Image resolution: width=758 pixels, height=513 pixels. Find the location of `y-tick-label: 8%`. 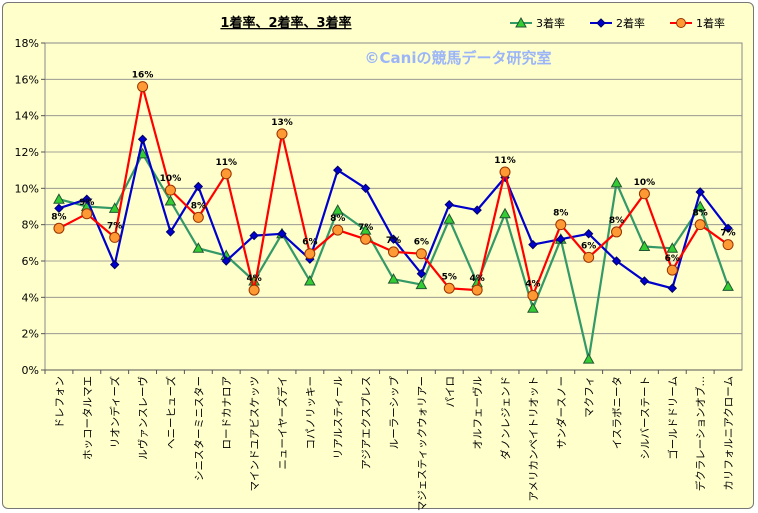

y-tick-label: 8% is located at coordinates (30, 225).